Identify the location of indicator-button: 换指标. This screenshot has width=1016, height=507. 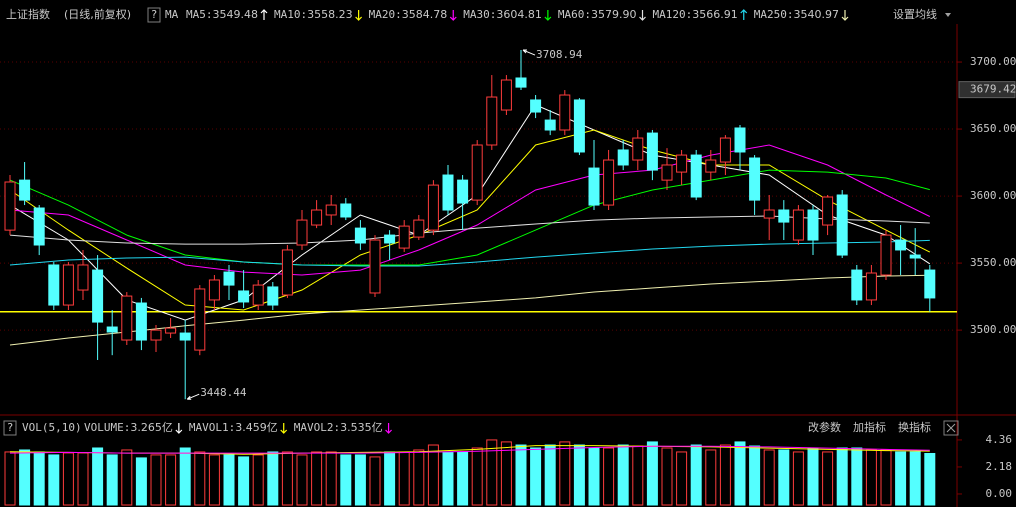
(914, 427).